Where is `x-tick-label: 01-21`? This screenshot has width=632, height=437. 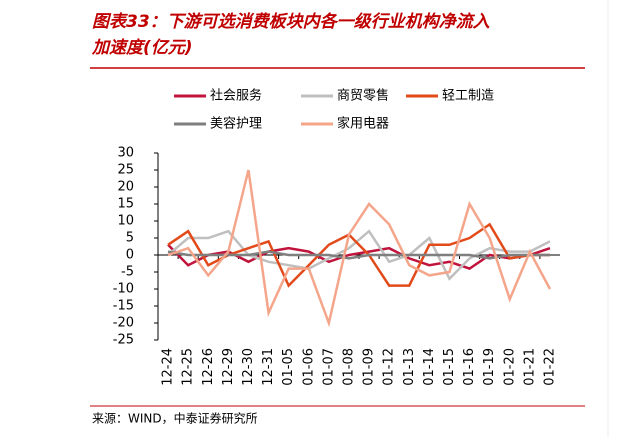
x-tick-label: 01-21 is located at coordinates (529, 367).